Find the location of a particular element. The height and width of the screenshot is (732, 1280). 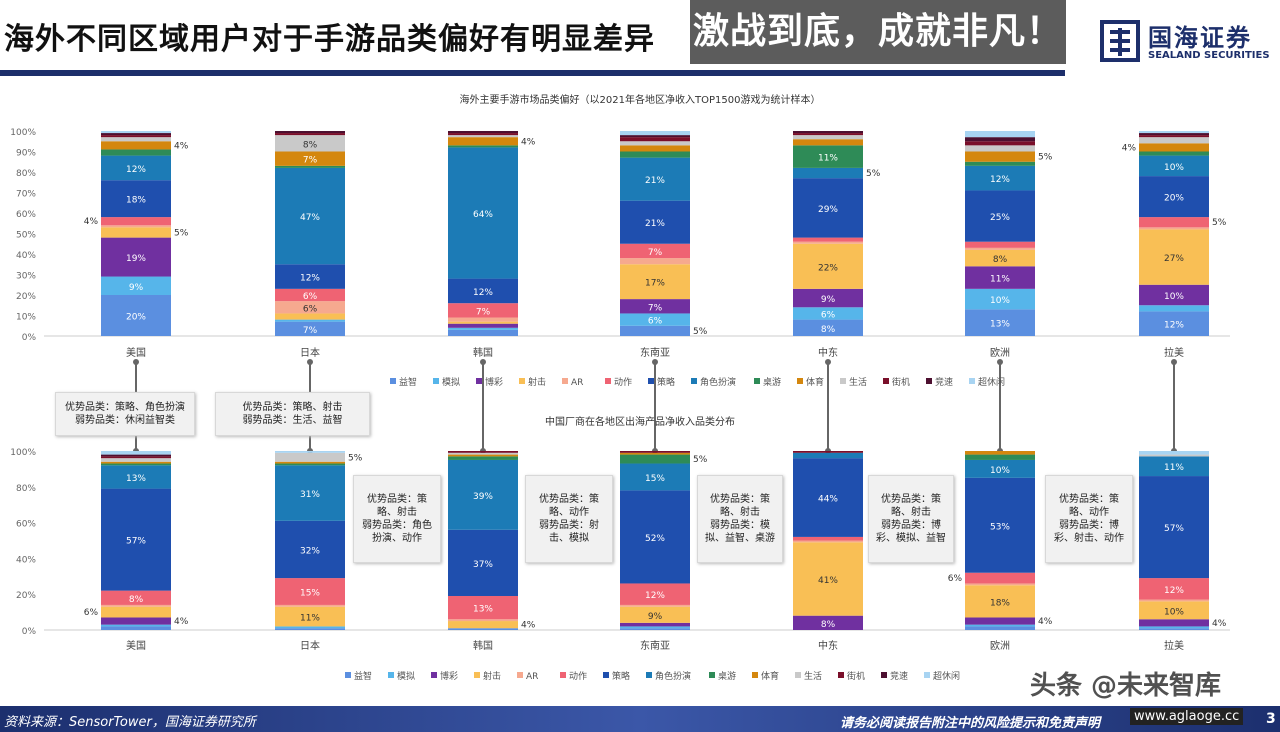

legend-label: 体育 is located at coordinates (815, 382).